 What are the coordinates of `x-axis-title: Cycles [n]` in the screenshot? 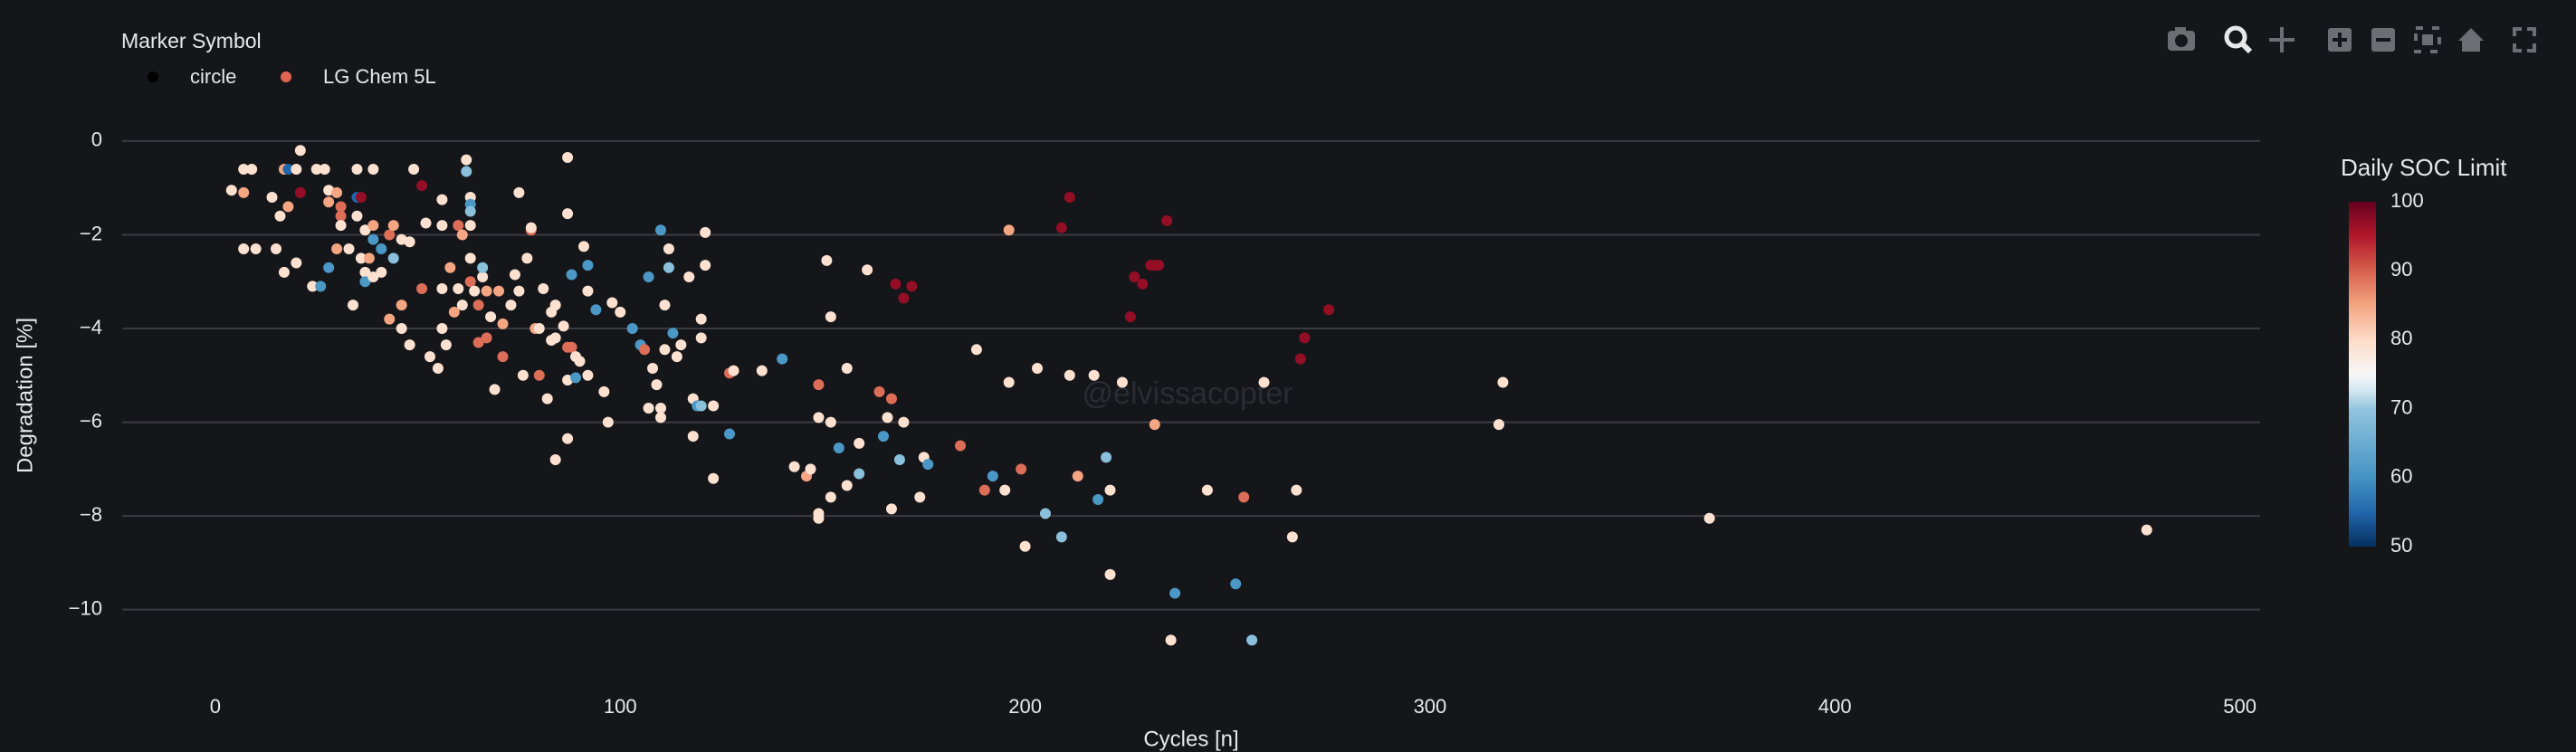 It's located at (1190, 739).